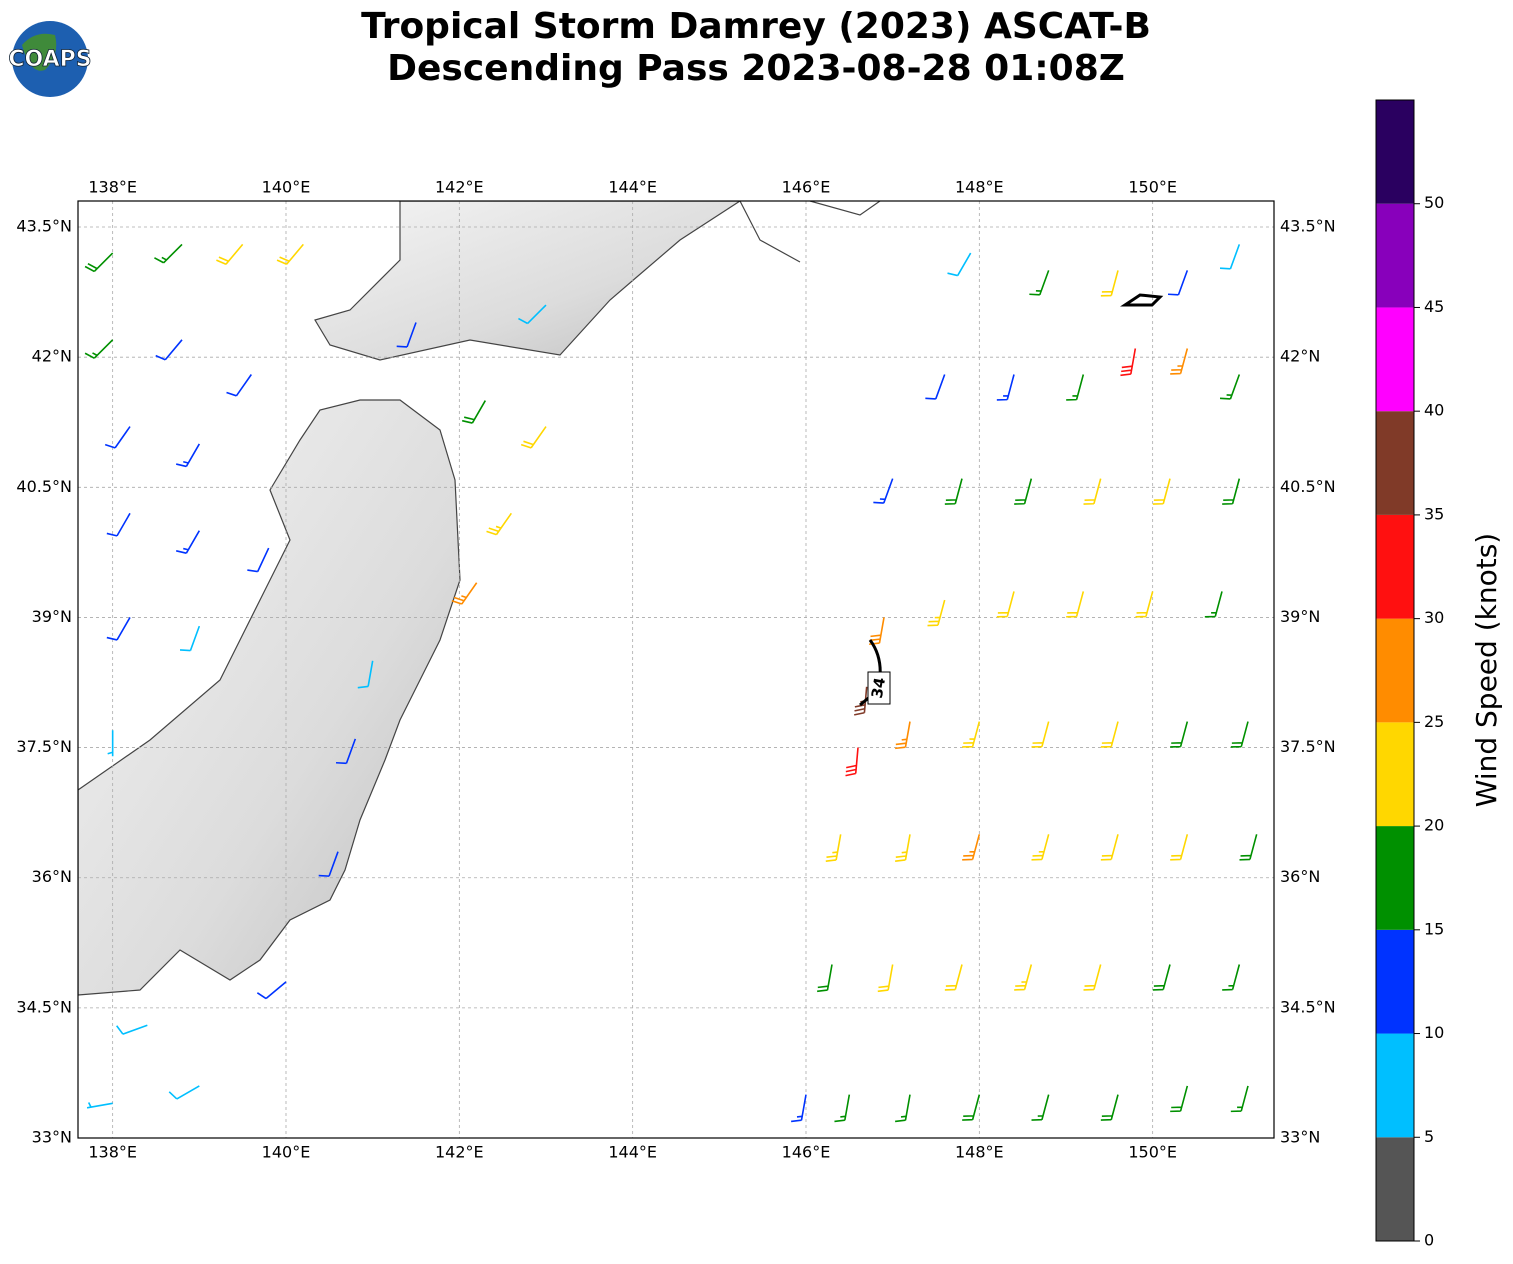  What do you see at coordinates (1011, 500) in the screenshot?
I see `contour-34kt: 34` at bounding box center [1011, 500].